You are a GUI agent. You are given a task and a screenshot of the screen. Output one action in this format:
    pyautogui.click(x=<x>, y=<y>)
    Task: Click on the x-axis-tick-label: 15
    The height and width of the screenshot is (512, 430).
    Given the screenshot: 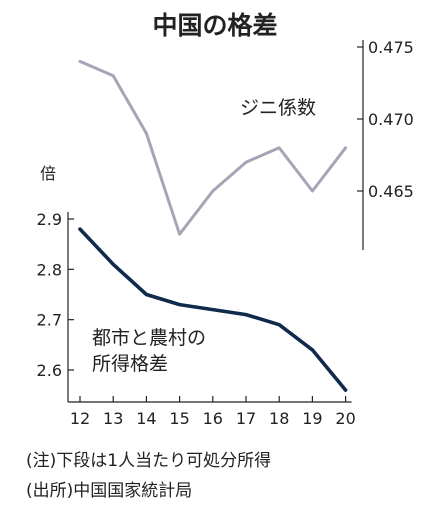 What is the action you would take?
    pyautogui.click(x=179, y=418)
    